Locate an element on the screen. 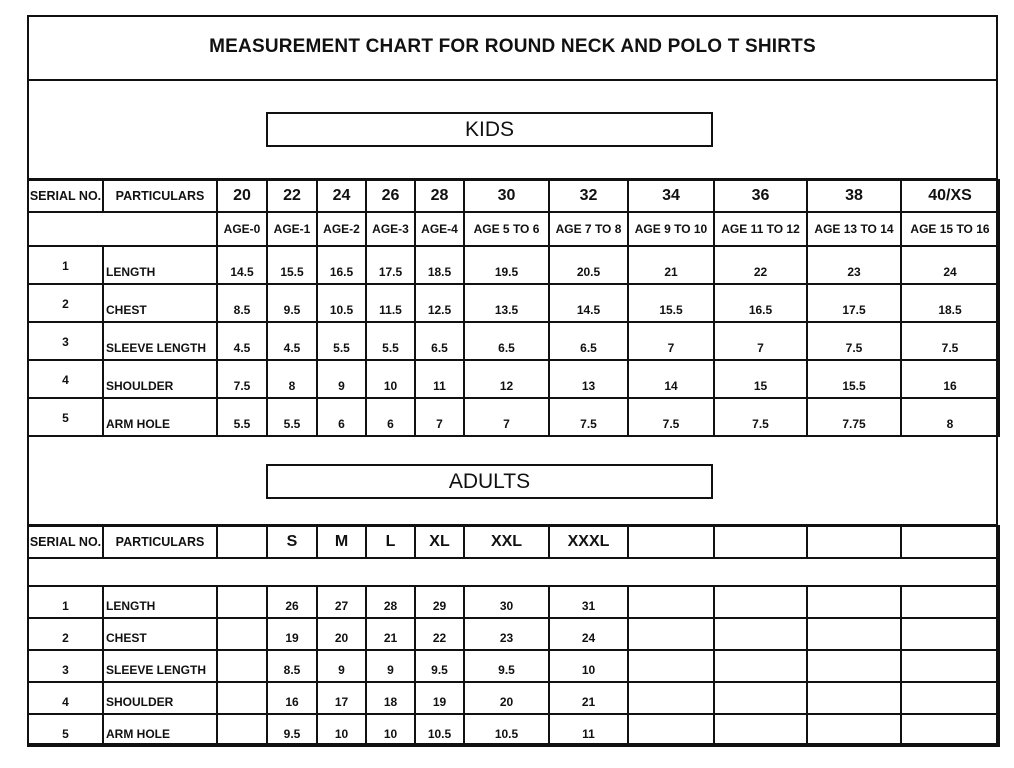 The image size is (1014, 768). age-range: AGE-1 is located at coordinates (292, 229).